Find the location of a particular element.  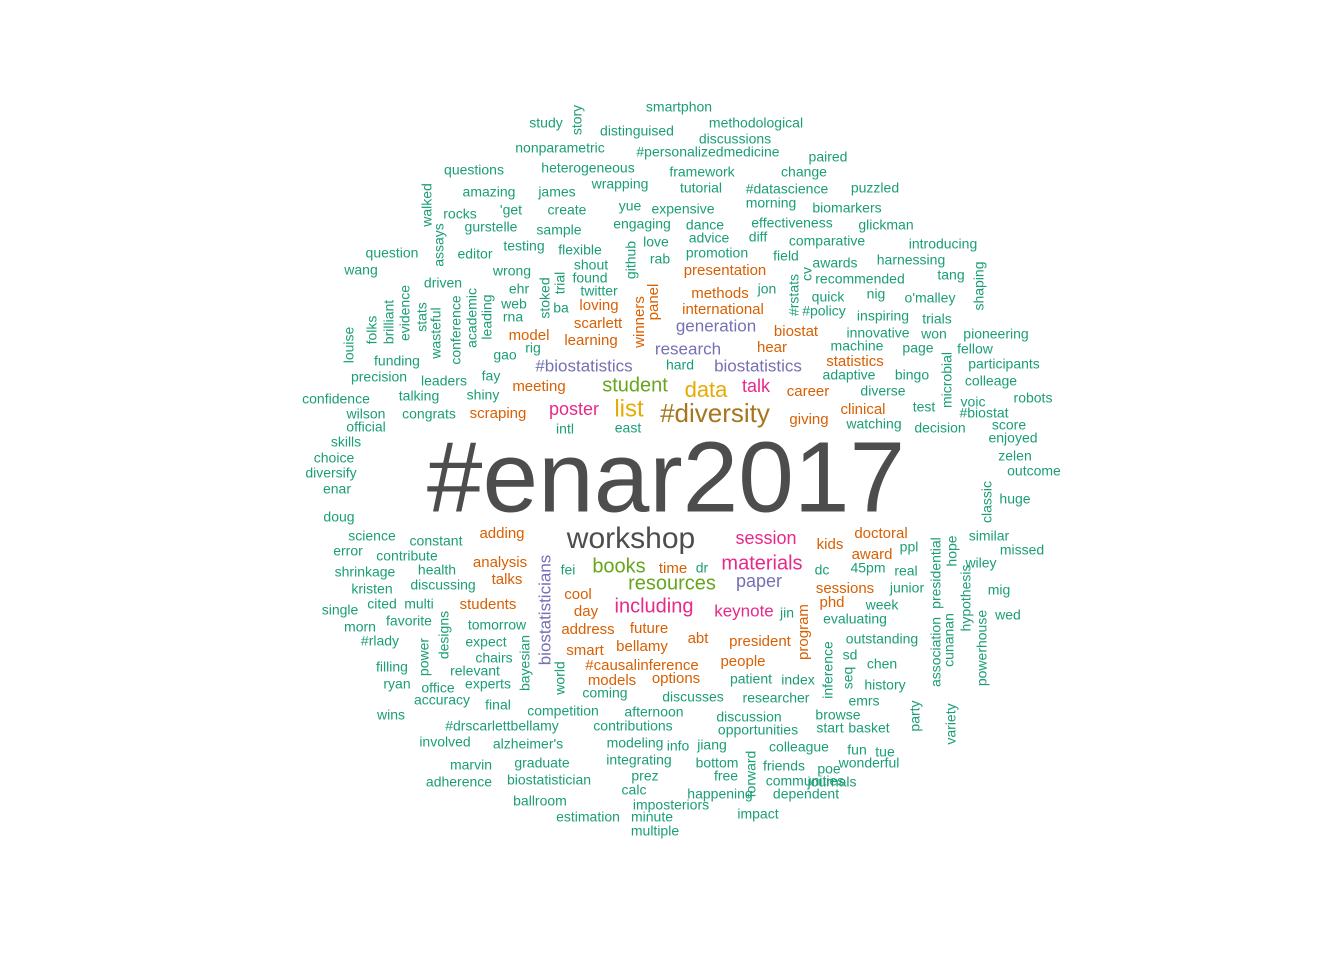

word-61: story is located at coordinates (577, 120).